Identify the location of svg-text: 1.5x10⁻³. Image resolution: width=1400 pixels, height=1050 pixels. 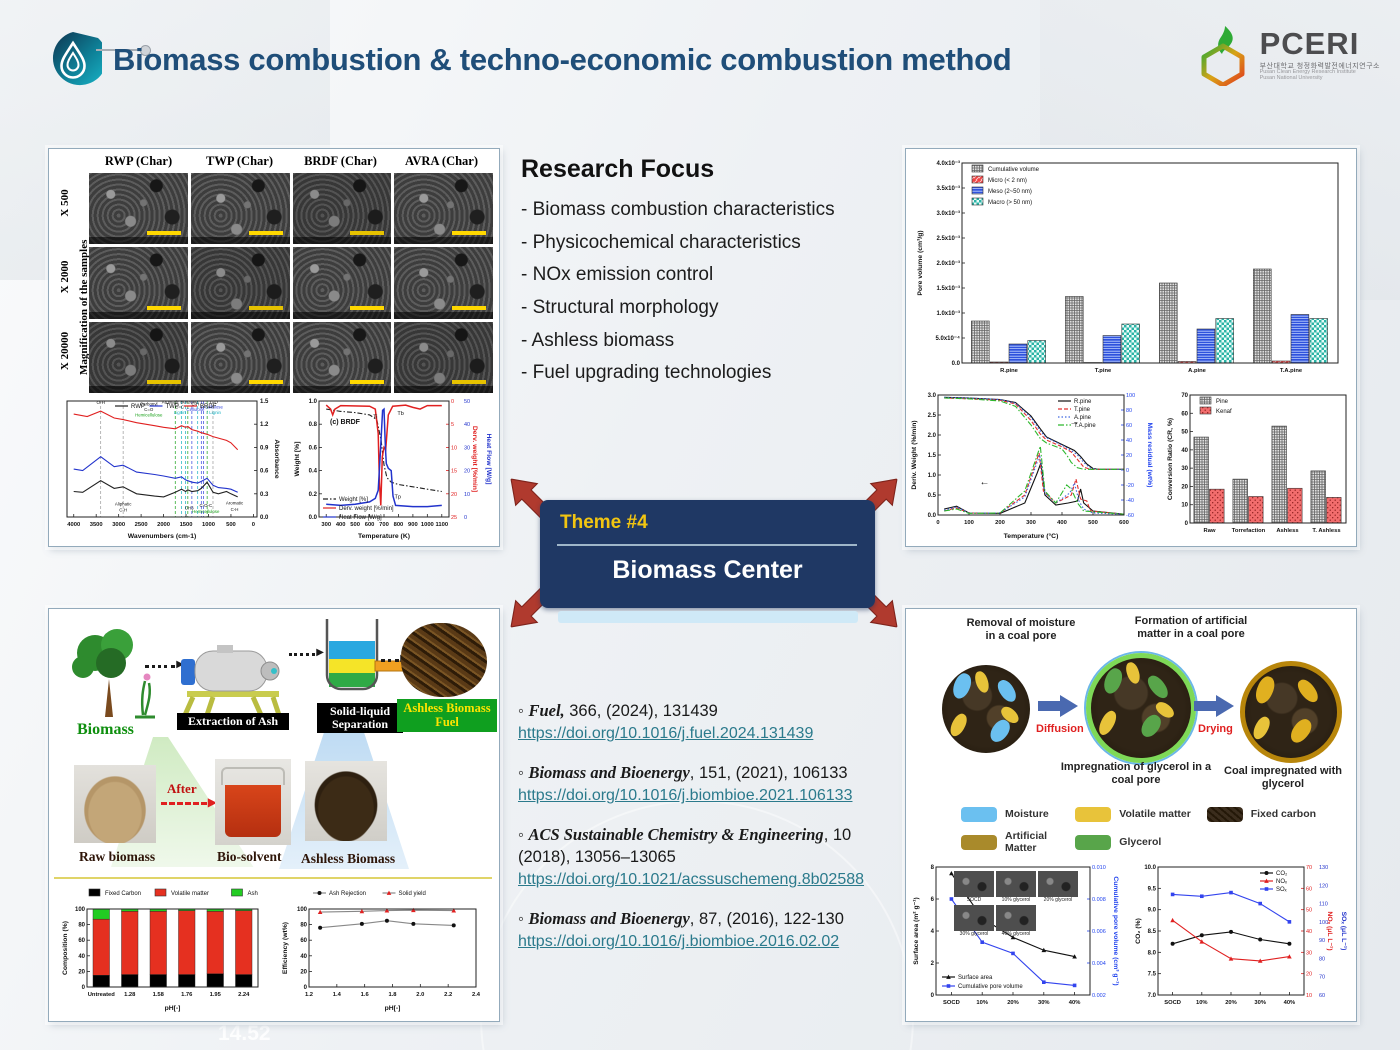
(948, 288).